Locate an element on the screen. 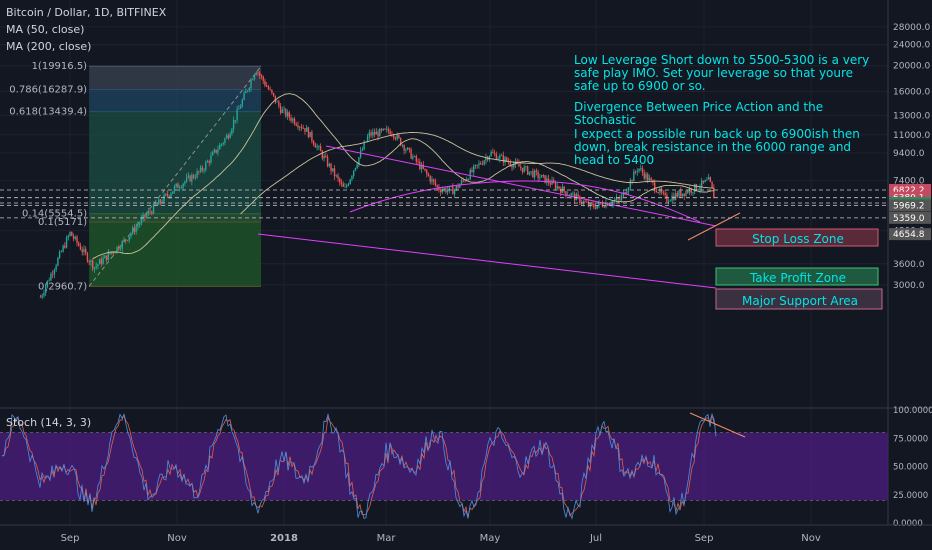 The height and width of the screenshot is (550, 932). price-label: 6822.2 is located at coordinates (909, 191).